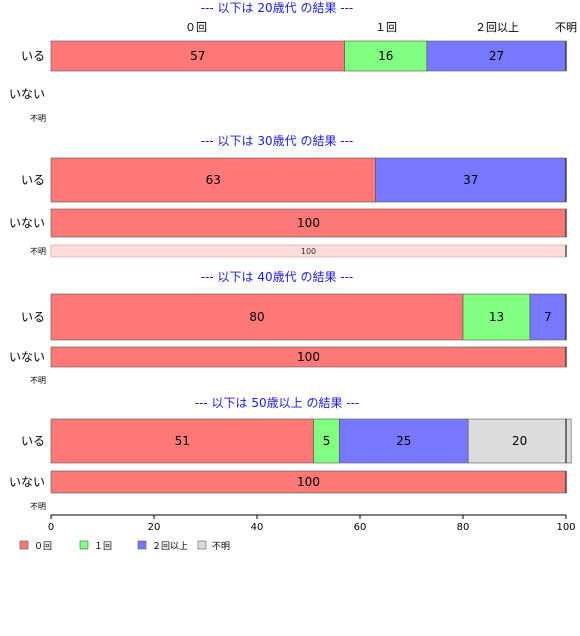 The image size is (580, 636). I want to click on panel-title: --- 以下は 40歳代 の結果 ---, so click(277, 277).